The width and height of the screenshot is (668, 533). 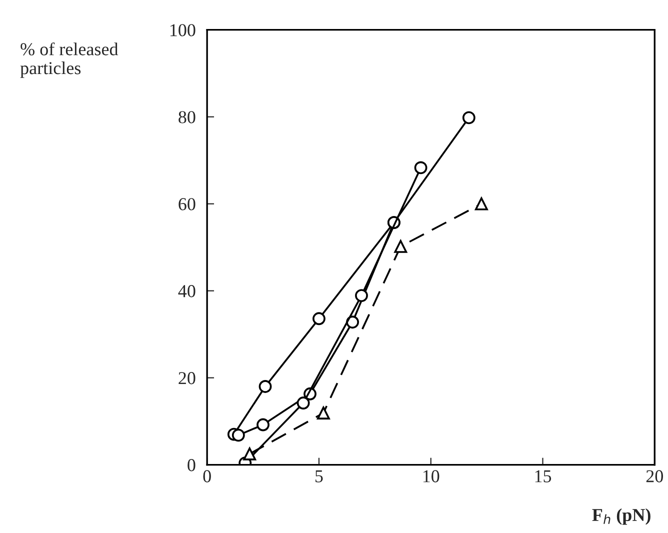 I want to click on x-tick-label: 10, so click(x=431, y=476).